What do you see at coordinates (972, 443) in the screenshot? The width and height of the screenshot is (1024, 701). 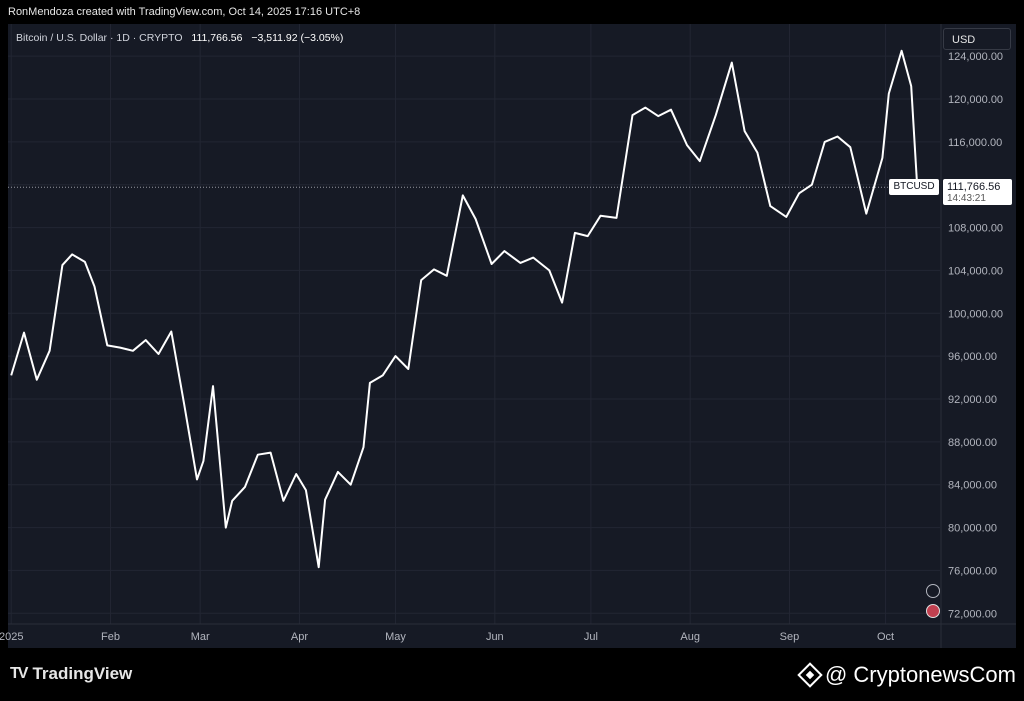 I see `y-tick-label: 88,000.00` at bounding box center [972, 443].